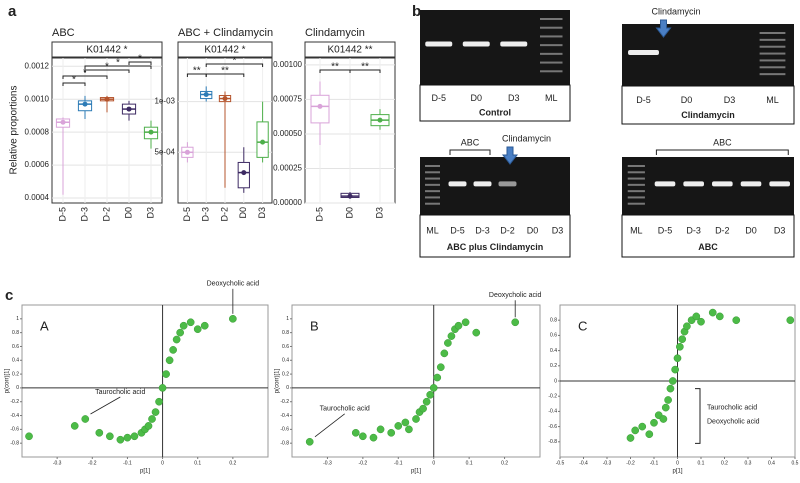 The height and width of the screenshot is (483, 800). What do you see at coordinates (262, 213) in the screenshot?
I see `x-tick-label: D3` at bounding box center [262, 213].